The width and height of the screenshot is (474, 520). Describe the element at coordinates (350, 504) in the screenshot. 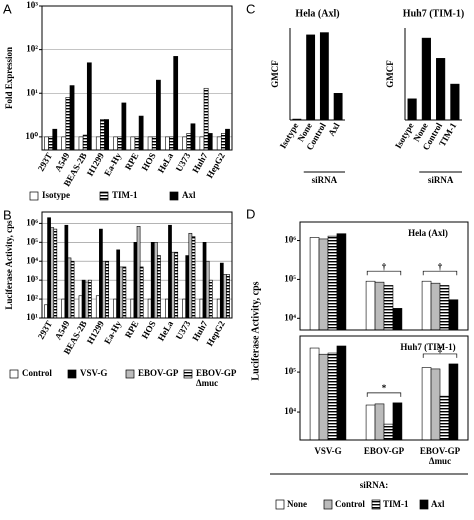

I see `legend-label: Control` at that location.